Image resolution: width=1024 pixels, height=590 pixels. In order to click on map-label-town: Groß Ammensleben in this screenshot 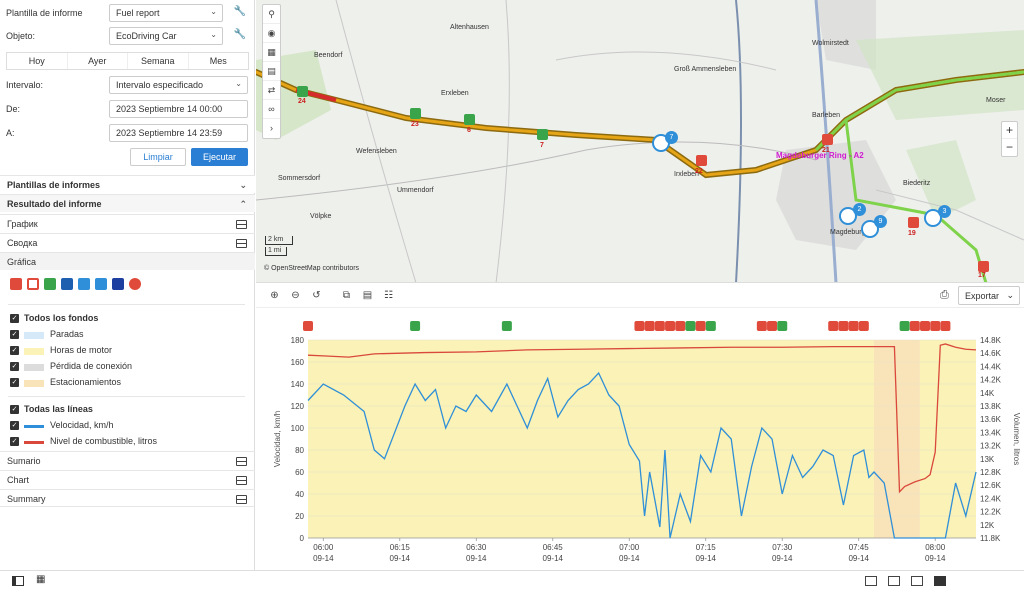, I will do `click(705, 69)`.